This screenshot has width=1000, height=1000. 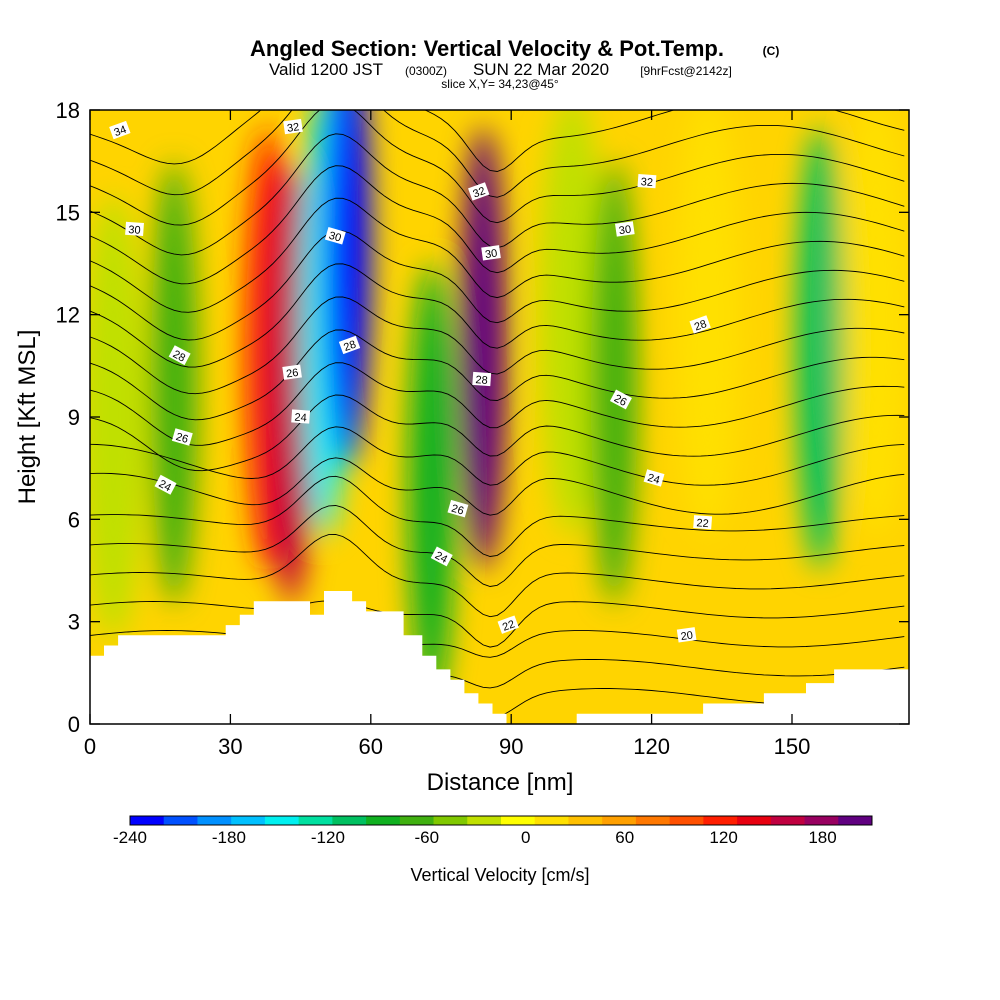 What do you see at coordinates (230, 746) in the screenshot?
I see `x-tick-label: 30` at bounding box center [230, 746].